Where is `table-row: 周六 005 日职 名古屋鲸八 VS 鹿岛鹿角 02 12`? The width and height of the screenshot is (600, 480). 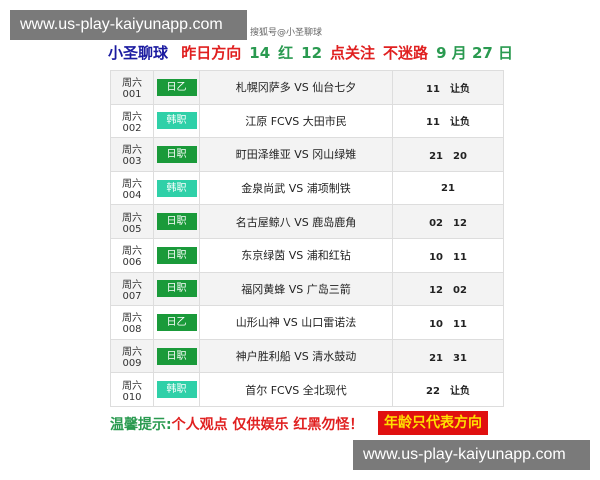
table-row: 周六 005 日职 名古屋鲸八 VS 鹿岛鹿角 02 12 is located at coordinates (307, 221).